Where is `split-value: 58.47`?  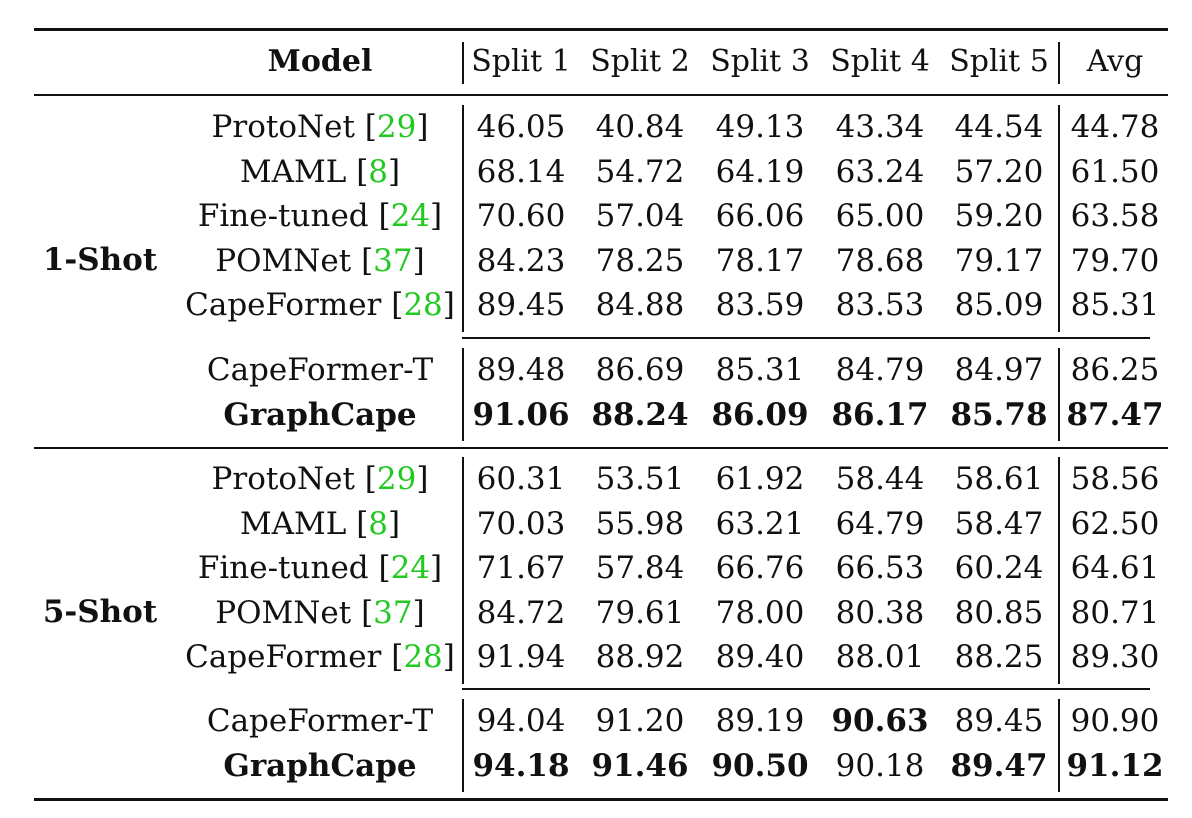
split-value: 58.47 is located at coordinates (999, 523).